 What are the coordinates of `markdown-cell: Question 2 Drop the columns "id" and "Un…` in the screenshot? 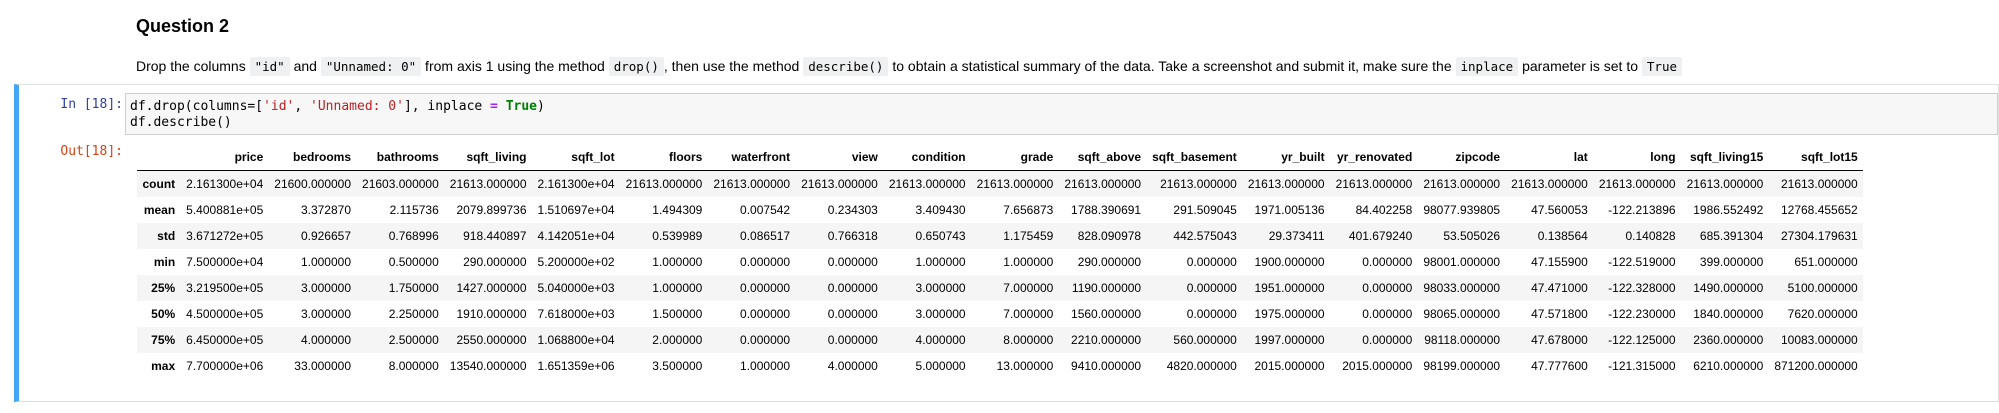 It's located at (1057, 46).